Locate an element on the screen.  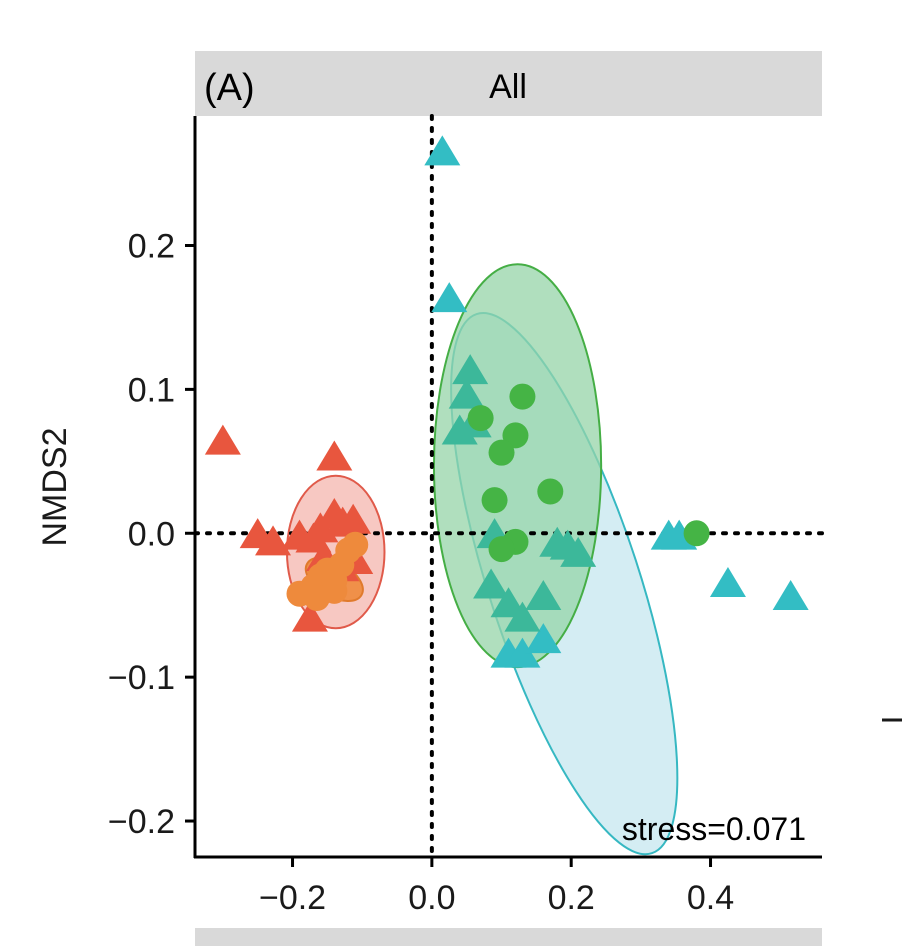
y-axis-title: NMDS2 is located at coordinates (55, 486).